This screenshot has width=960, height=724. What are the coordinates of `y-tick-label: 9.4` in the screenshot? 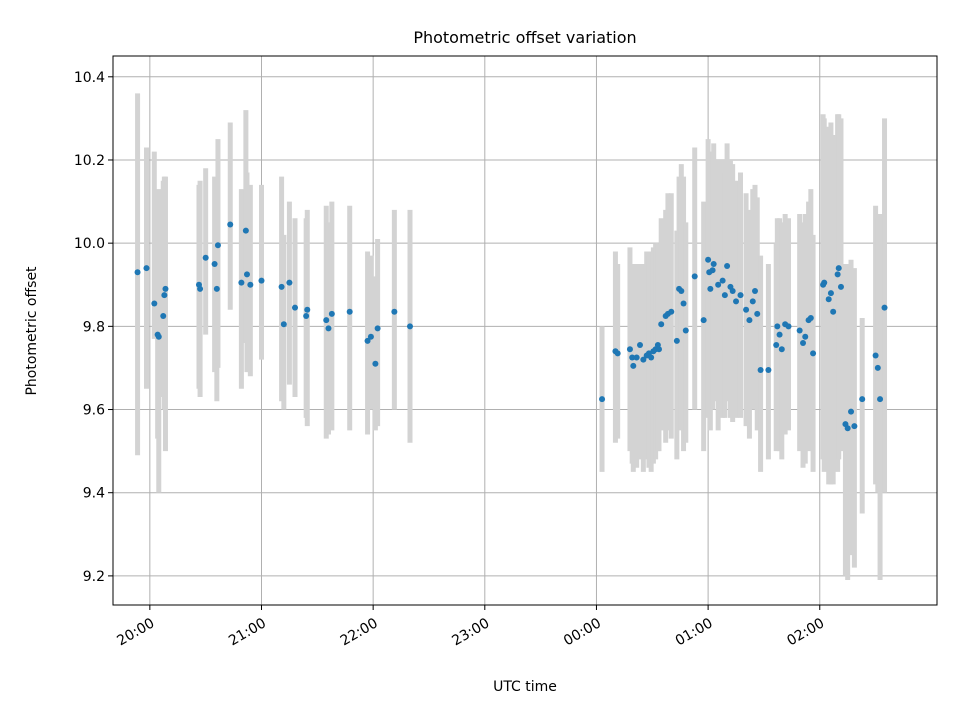 It's located at (94, 494).